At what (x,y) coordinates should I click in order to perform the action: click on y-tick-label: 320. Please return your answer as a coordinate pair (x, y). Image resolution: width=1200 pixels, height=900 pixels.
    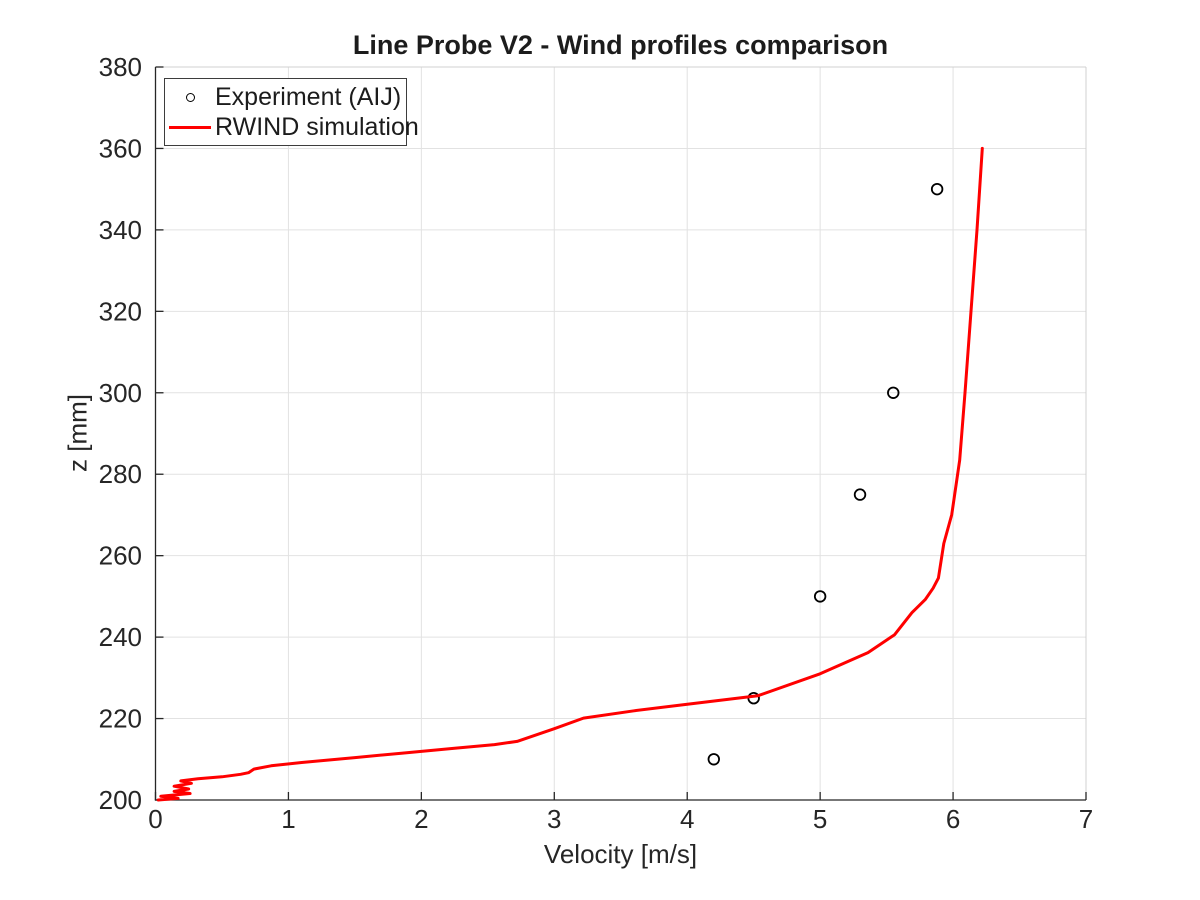
    Looking at the image, I should click on (120, 311).